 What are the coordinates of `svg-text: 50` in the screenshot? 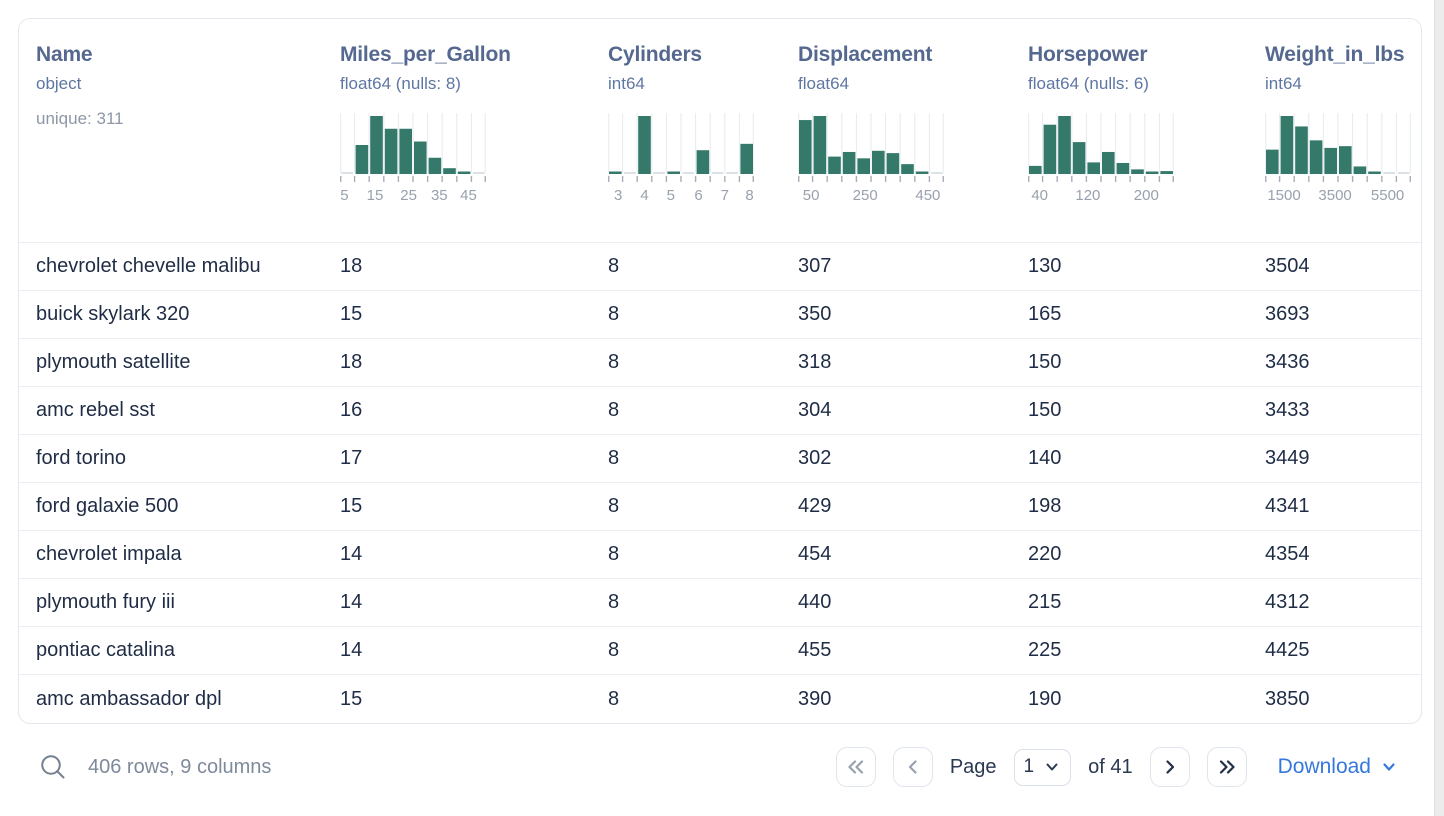 It's located at (811, 194).